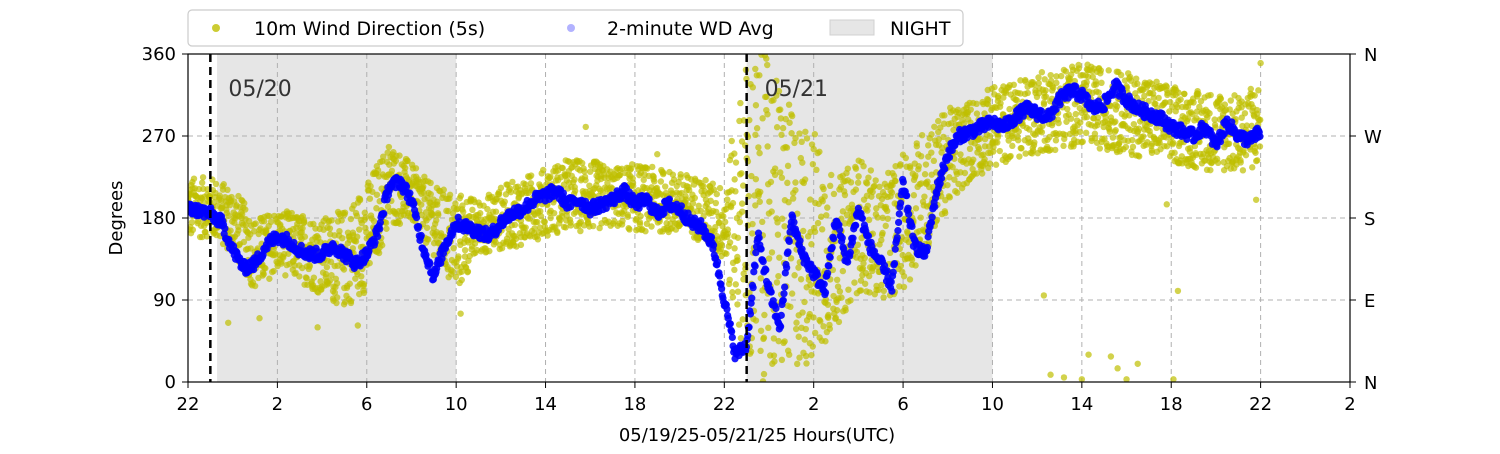  What do you see at coordinates (216, 28) in the screenshot?
I see `legend-marker-wind-5s` at bounding box center [216, 28].